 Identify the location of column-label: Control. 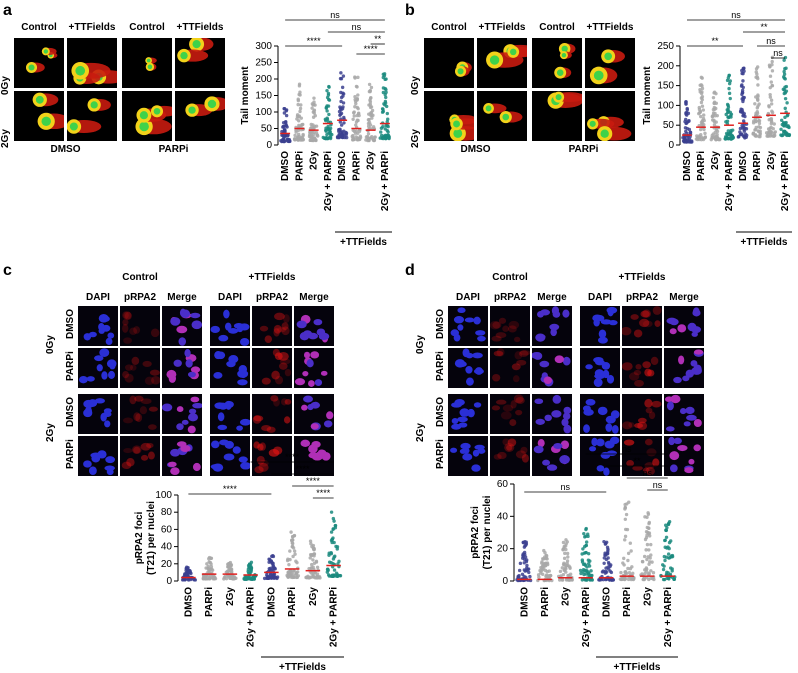
(449, 27).